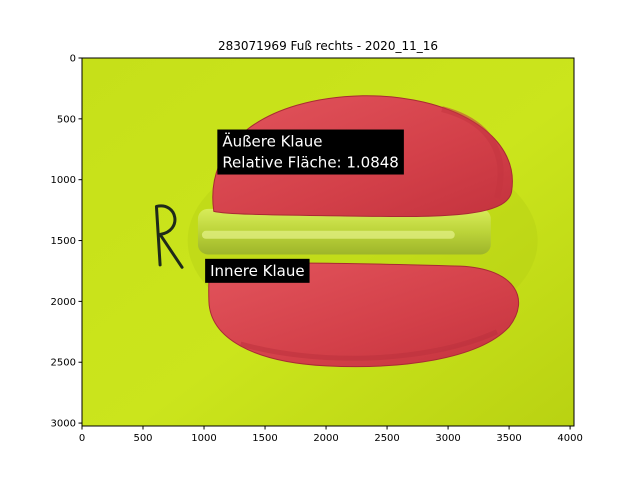 The width and height of the screenshot is (640, 480). What do you see at coordinates (508, 438) in the screenshot?
I see `x-tick-label: 3500` at bounding box center [508, 438].